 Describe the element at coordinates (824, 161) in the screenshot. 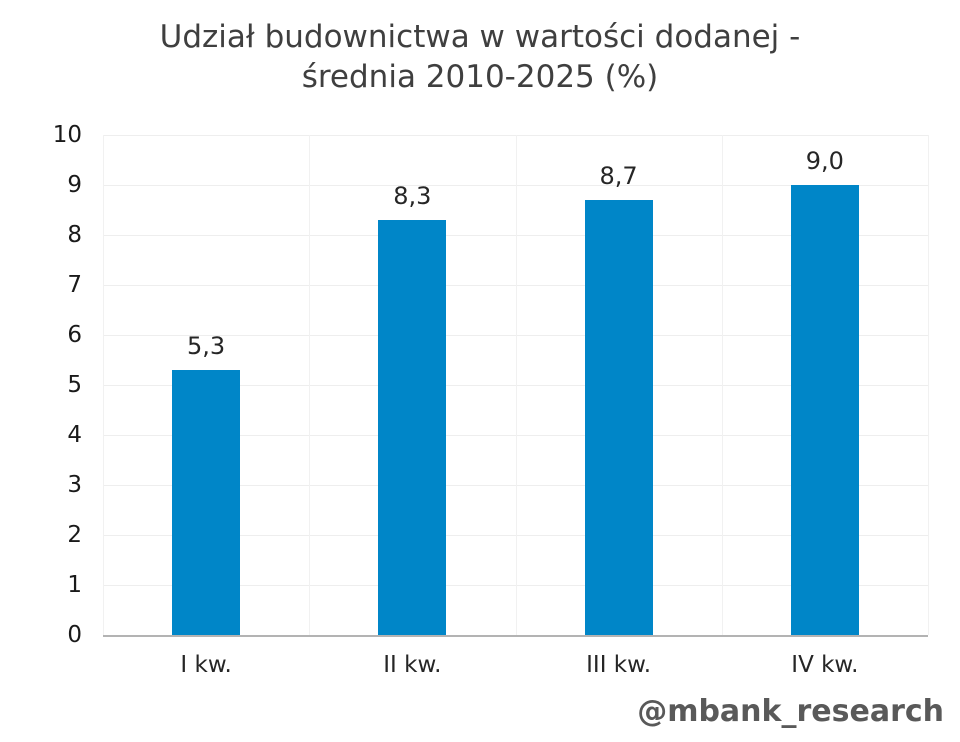

I see `bar-value-label: 9,0` at that location.